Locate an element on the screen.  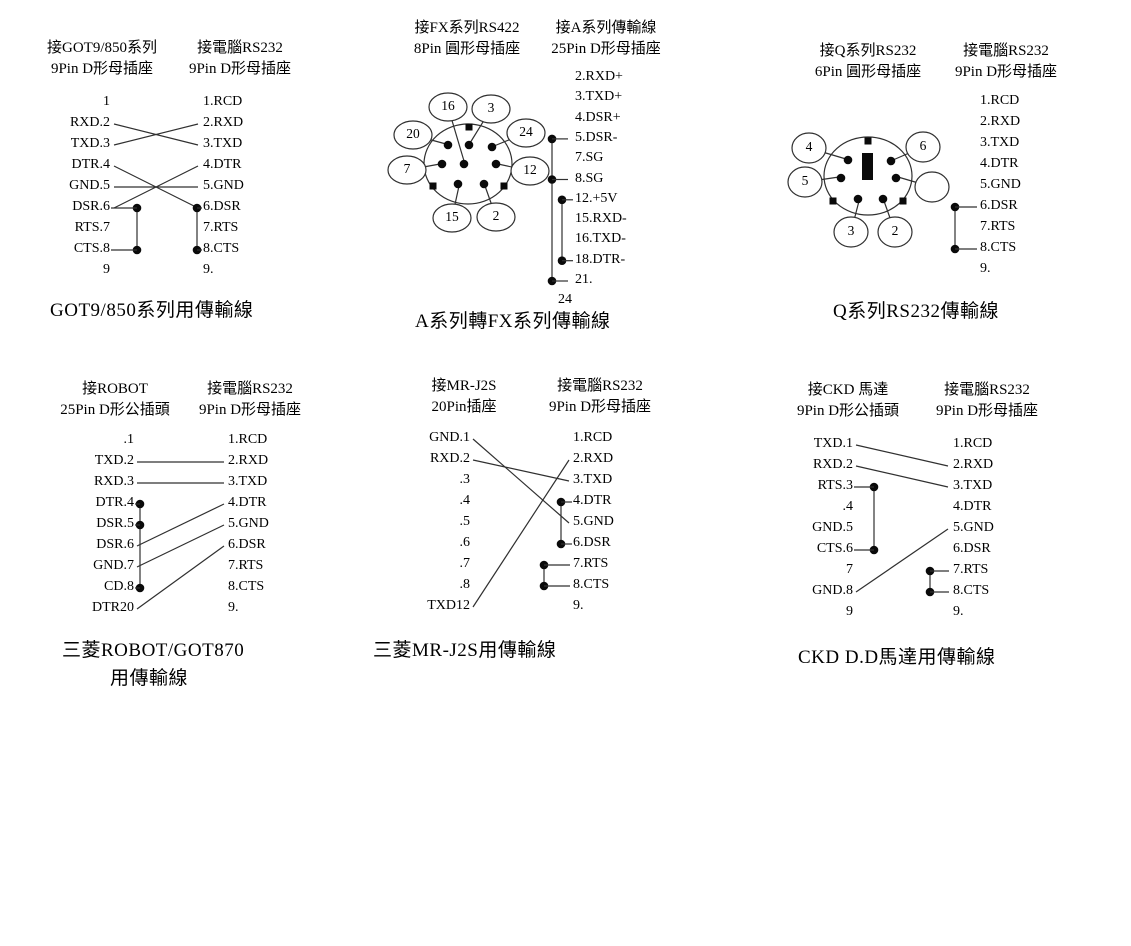
diagram-title: 用傳輸線 is located at coordinates (149, 678).